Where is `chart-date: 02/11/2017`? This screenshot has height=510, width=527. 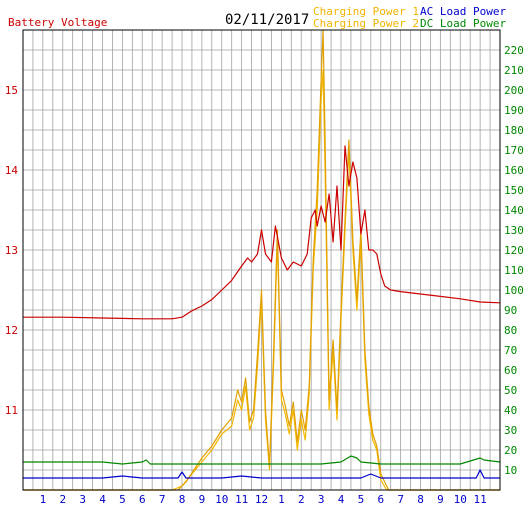
chart-date: 02/11/2017 is located at coordinates (267, 20).